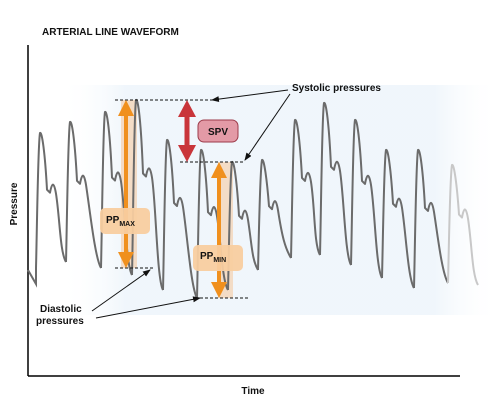 The height and width of the screenshot is (409, 503). I want to click on pp-max-subscript: MAX, so click(127, 224).